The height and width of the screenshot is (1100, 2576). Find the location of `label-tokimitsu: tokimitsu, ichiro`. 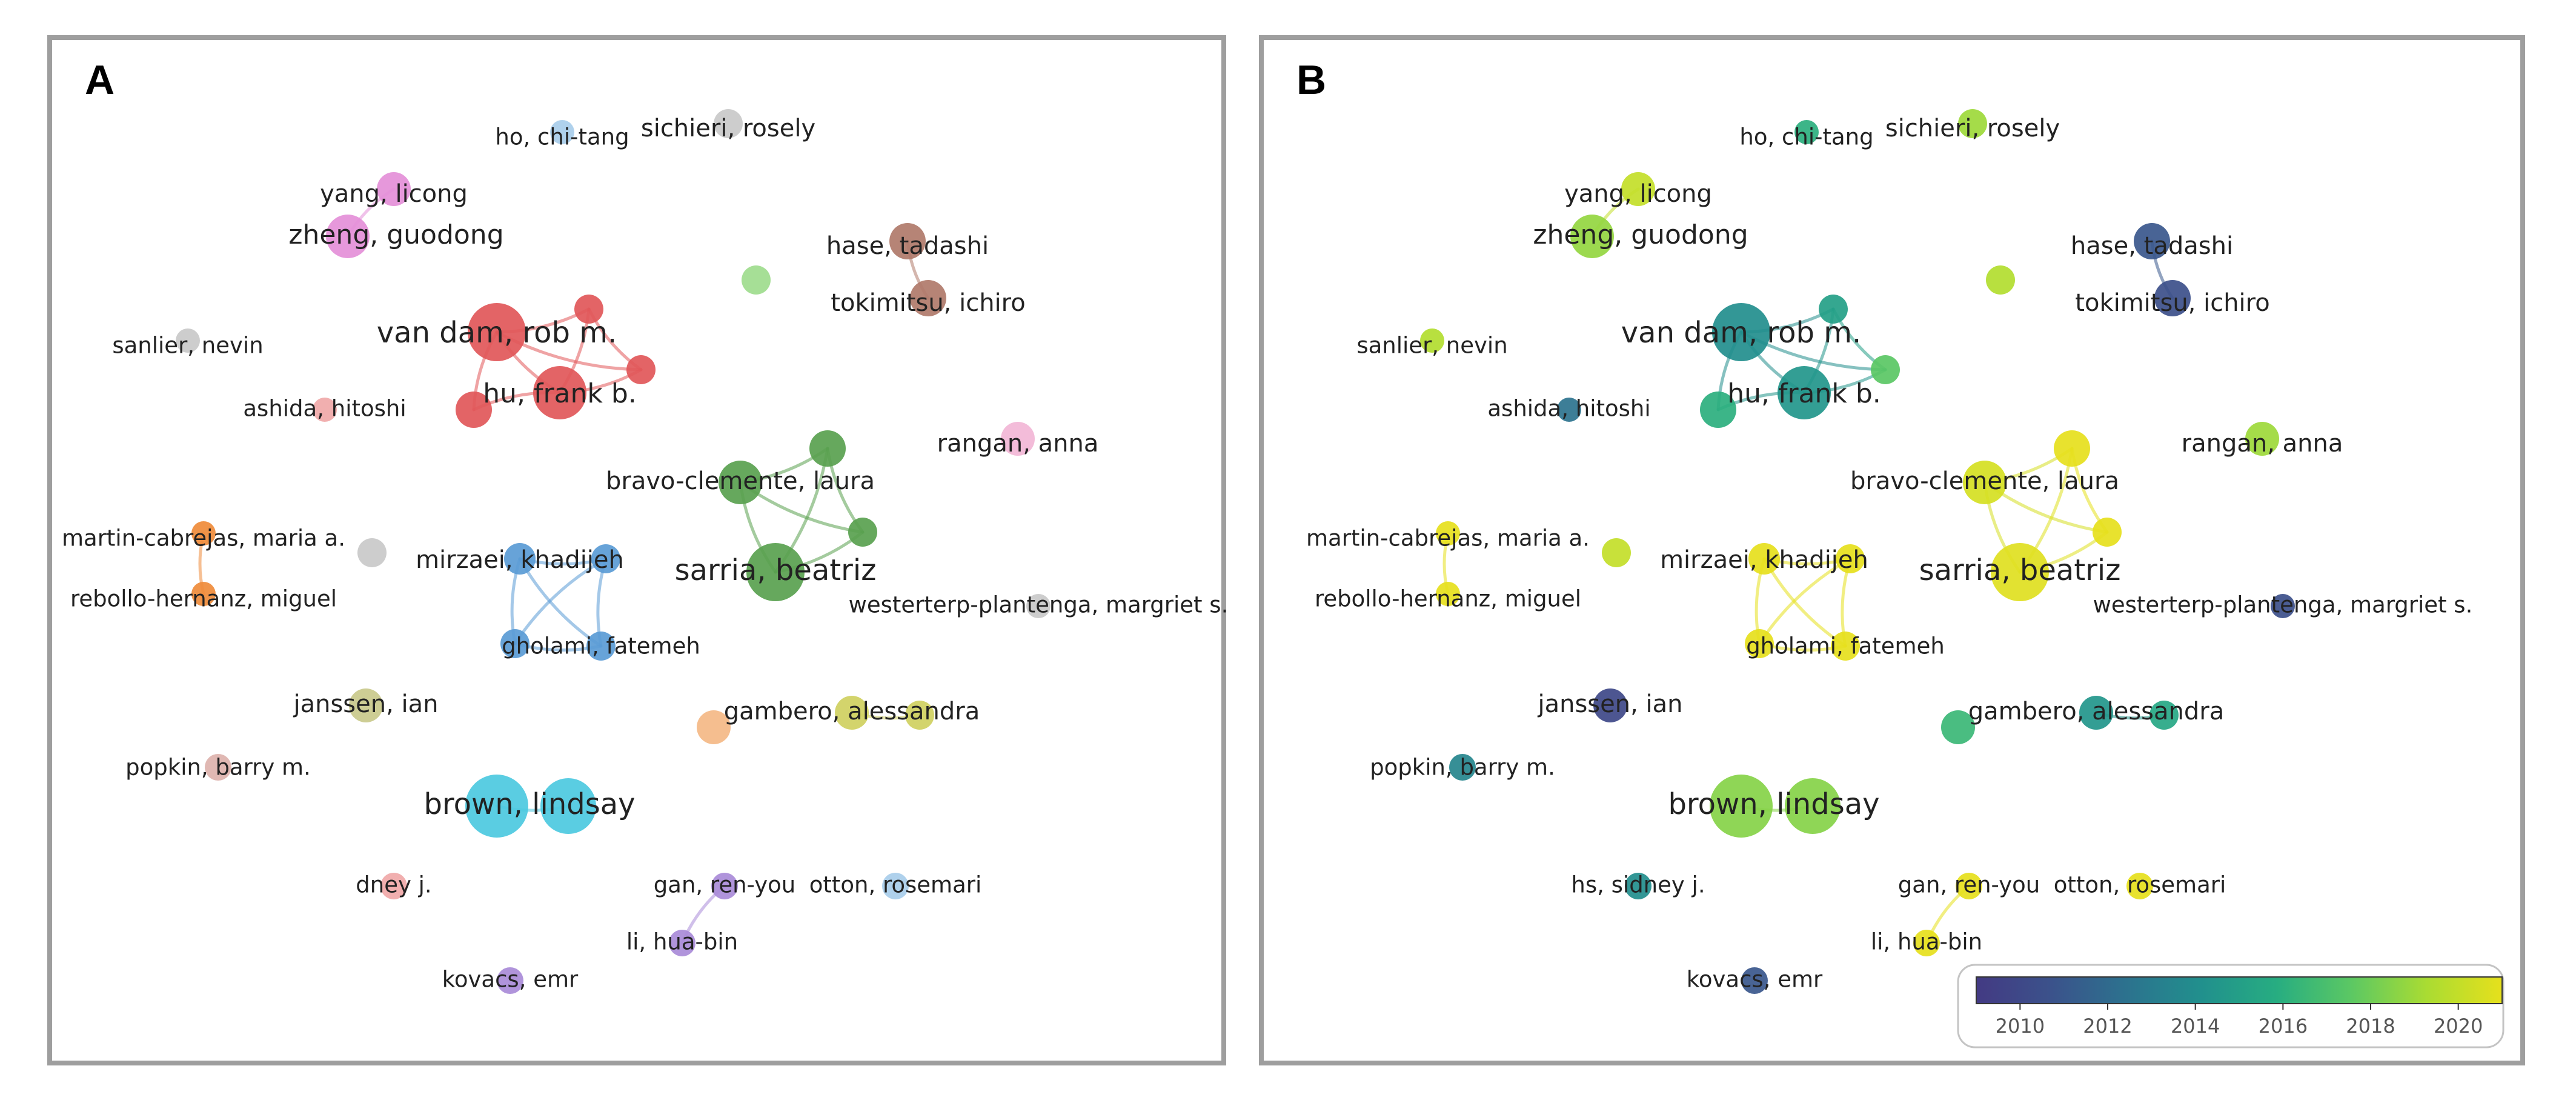

label-tokimitsu: tokimitsu, ichiro is located at coordinates (928, 303).